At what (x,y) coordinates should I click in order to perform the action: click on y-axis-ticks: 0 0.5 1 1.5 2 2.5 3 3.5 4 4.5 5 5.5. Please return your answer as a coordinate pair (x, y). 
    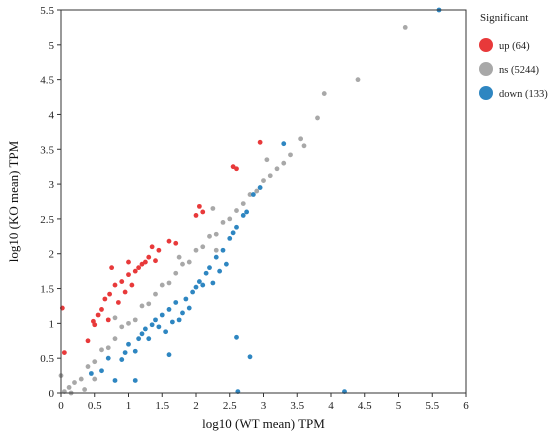
    Looking at the image, I should click on (50, 202).